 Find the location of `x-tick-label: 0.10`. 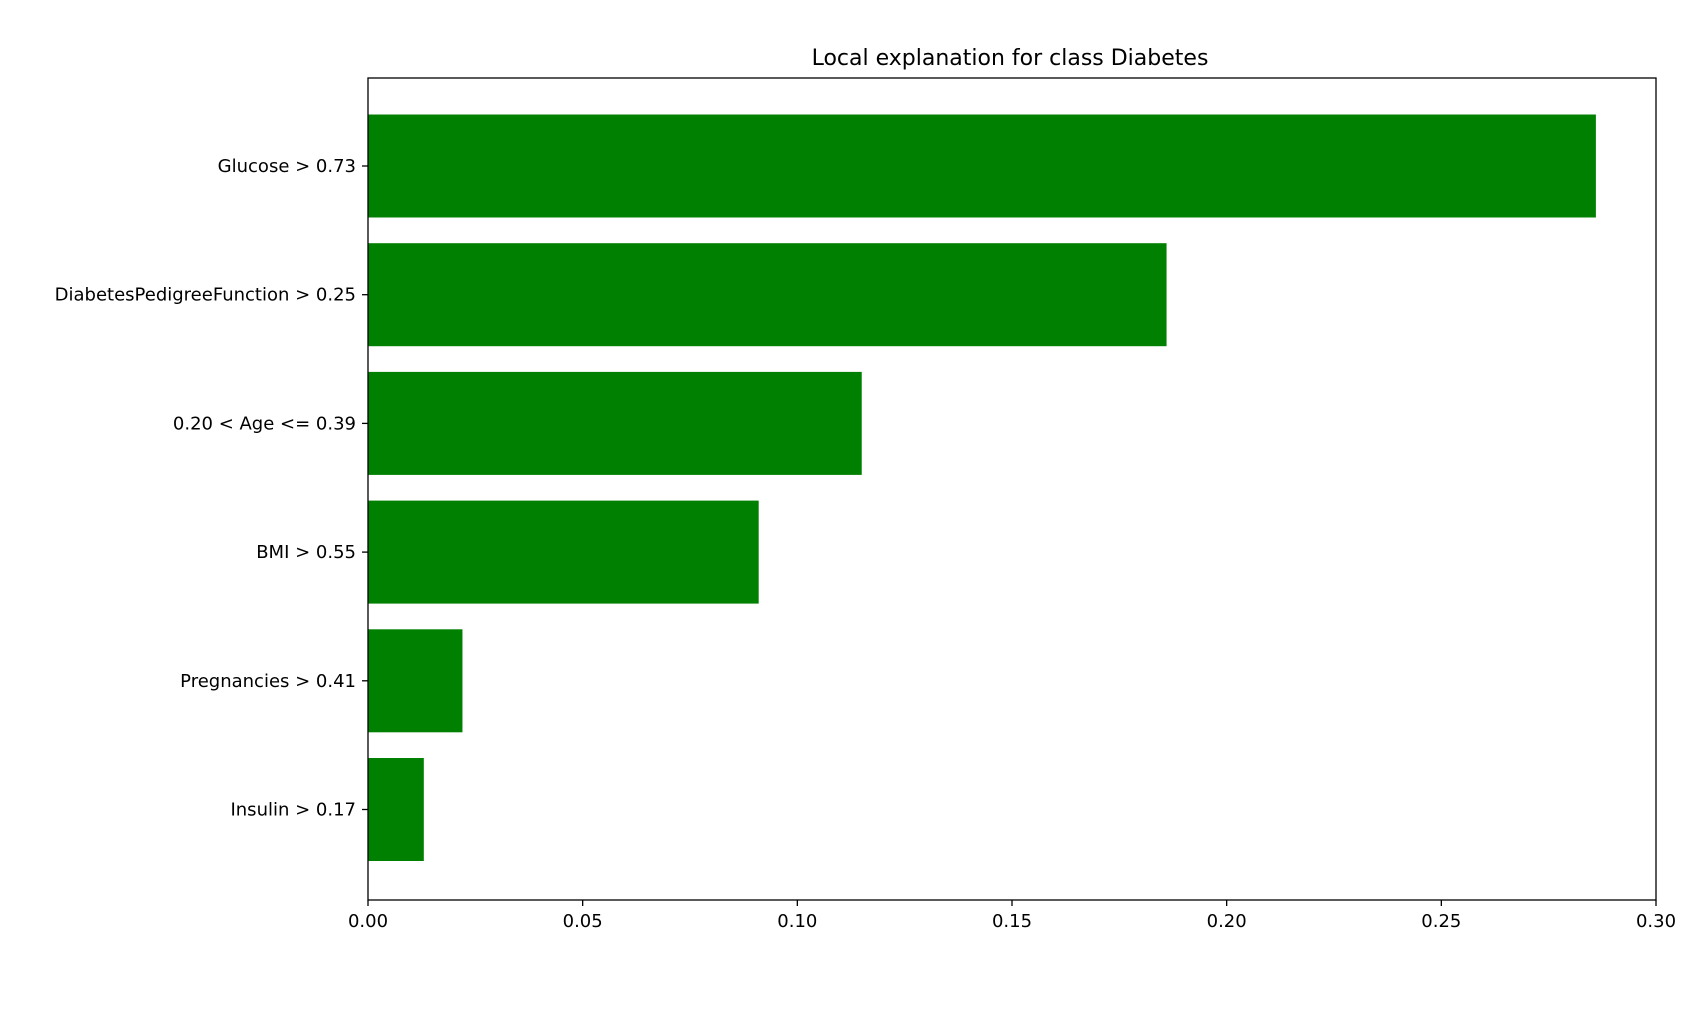

x-tick-label: 0.10 is located at coordinates (797, 921).